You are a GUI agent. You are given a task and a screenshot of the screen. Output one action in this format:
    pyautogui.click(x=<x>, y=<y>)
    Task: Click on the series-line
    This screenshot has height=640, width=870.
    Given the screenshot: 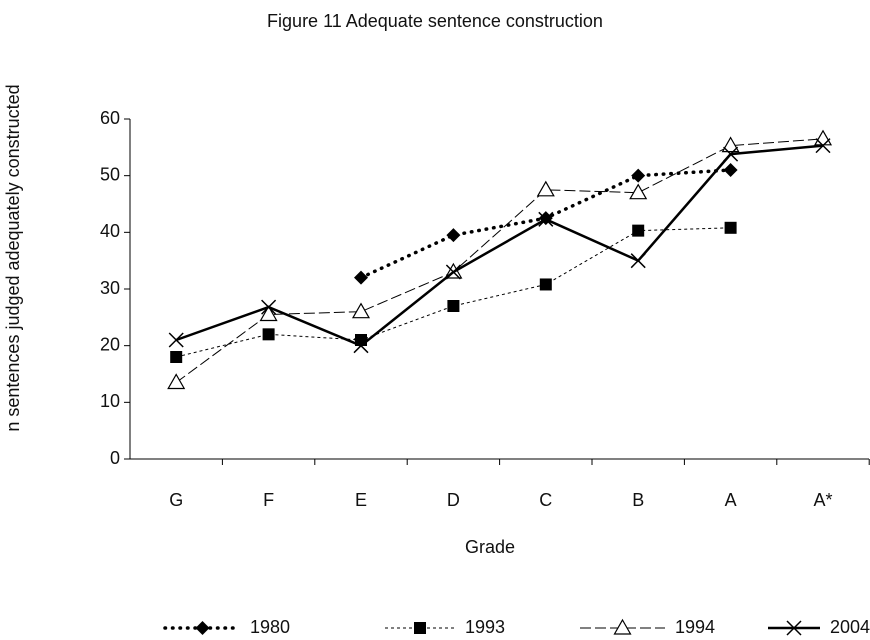 What is the action you would take?
    pyautogui.click(x=453, y=292)
    